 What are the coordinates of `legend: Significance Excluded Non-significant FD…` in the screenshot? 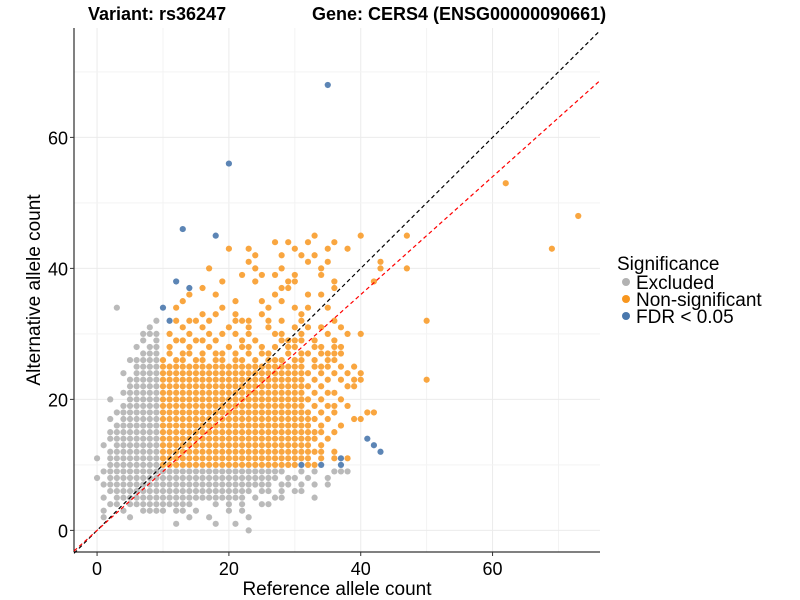 It's located at (689, 291).